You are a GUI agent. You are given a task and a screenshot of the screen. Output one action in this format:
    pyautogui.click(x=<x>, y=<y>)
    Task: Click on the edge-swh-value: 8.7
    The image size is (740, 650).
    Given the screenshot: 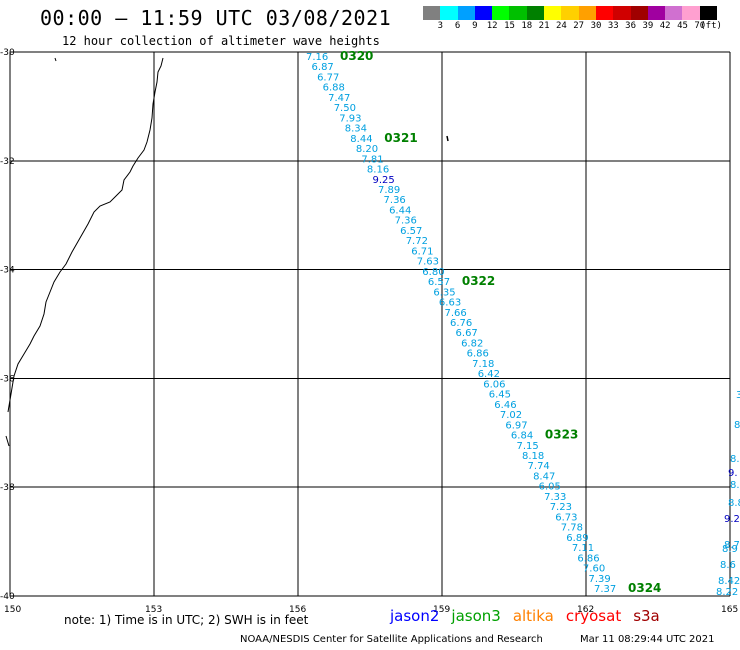 What is the action you would take?
    pyautogui.click(x=732, y=545)
    